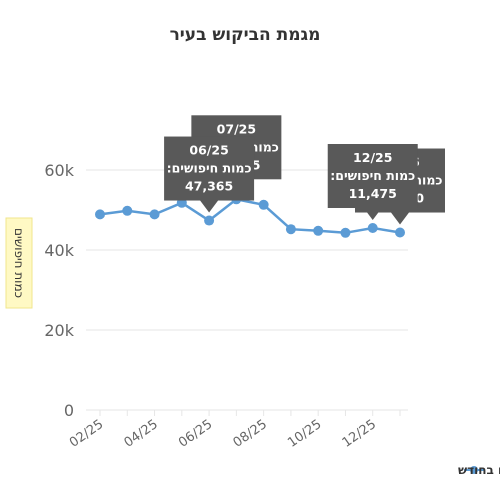 The height and width of the screenshot is (500, 500). Describe the element at coordinates (59, 250) in the screenshot. I see `y-tick-label: 40k` at that location.